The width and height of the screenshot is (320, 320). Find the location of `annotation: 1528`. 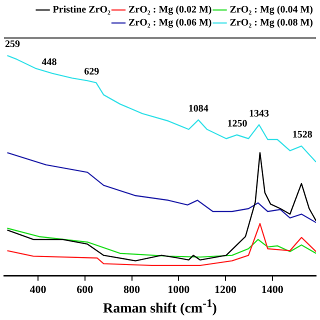

annotation: 1528 is located at coordinates (302, 135).